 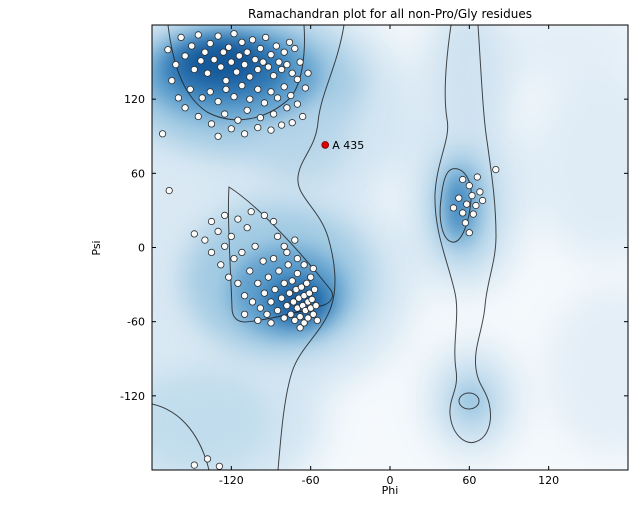 I want to click on contour-bottom-blob-inner, so click(x=469, y=401).